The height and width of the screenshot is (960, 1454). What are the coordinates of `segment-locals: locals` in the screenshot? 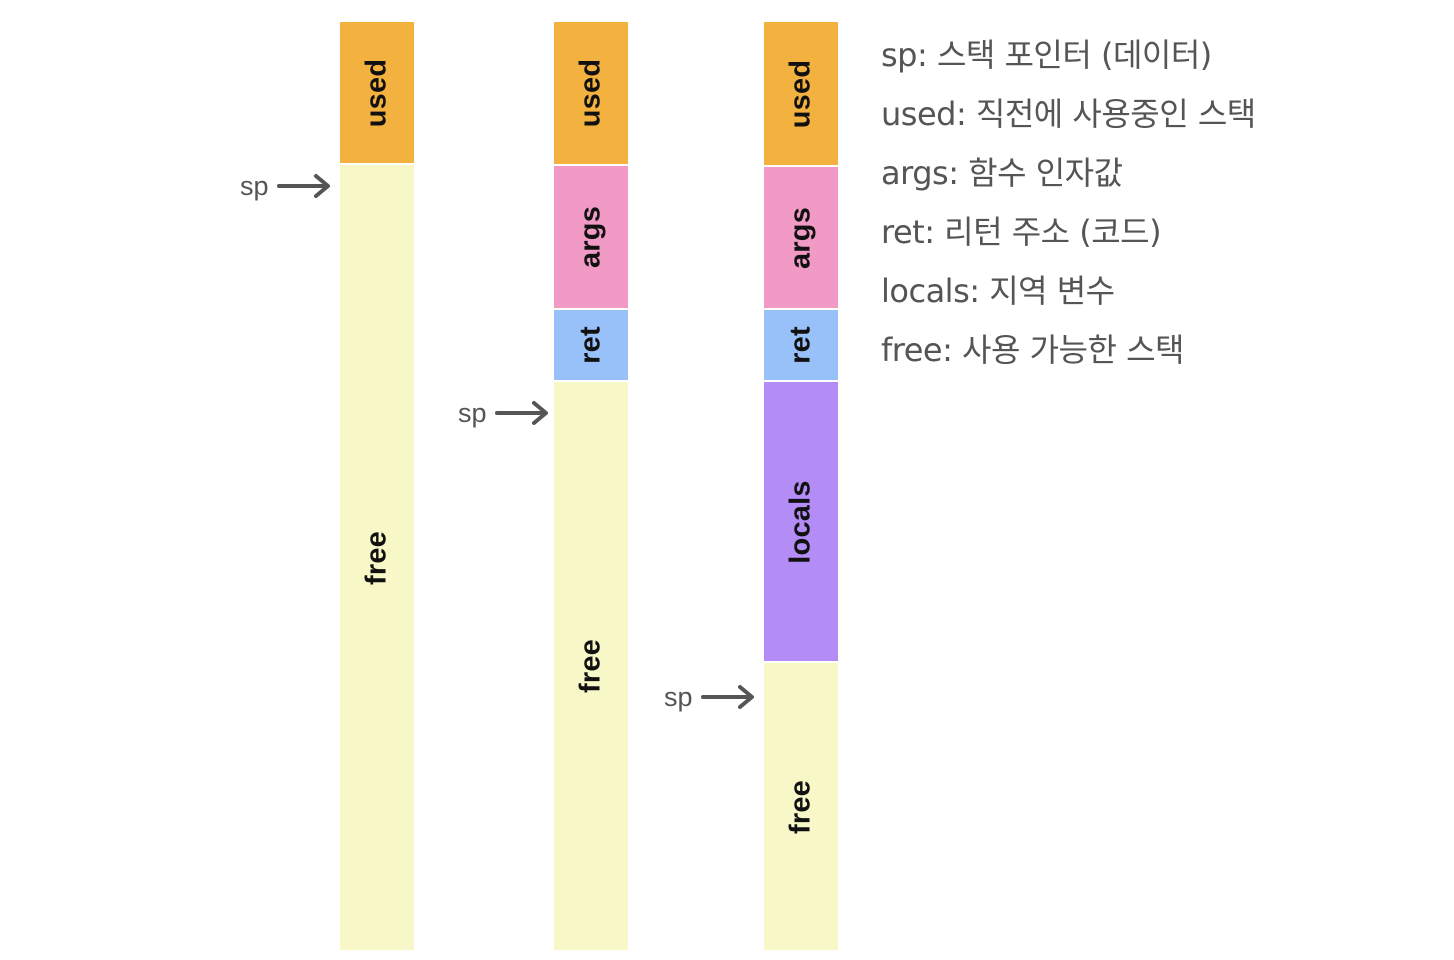 It's located at (801, 522).